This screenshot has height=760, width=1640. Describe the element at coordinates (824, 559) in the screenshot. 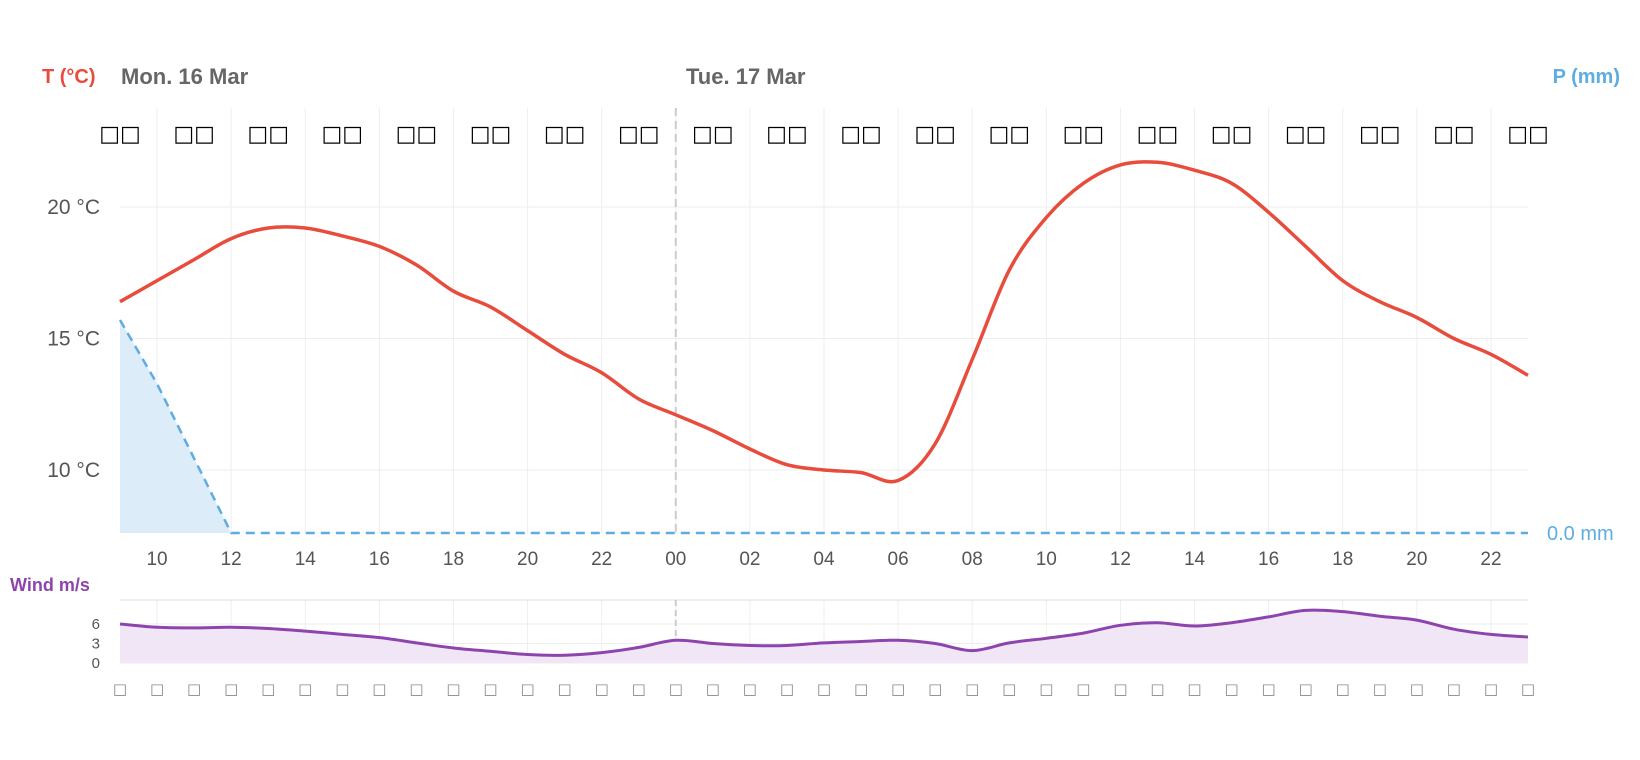

I see `x-tick-label: 04` at that location.